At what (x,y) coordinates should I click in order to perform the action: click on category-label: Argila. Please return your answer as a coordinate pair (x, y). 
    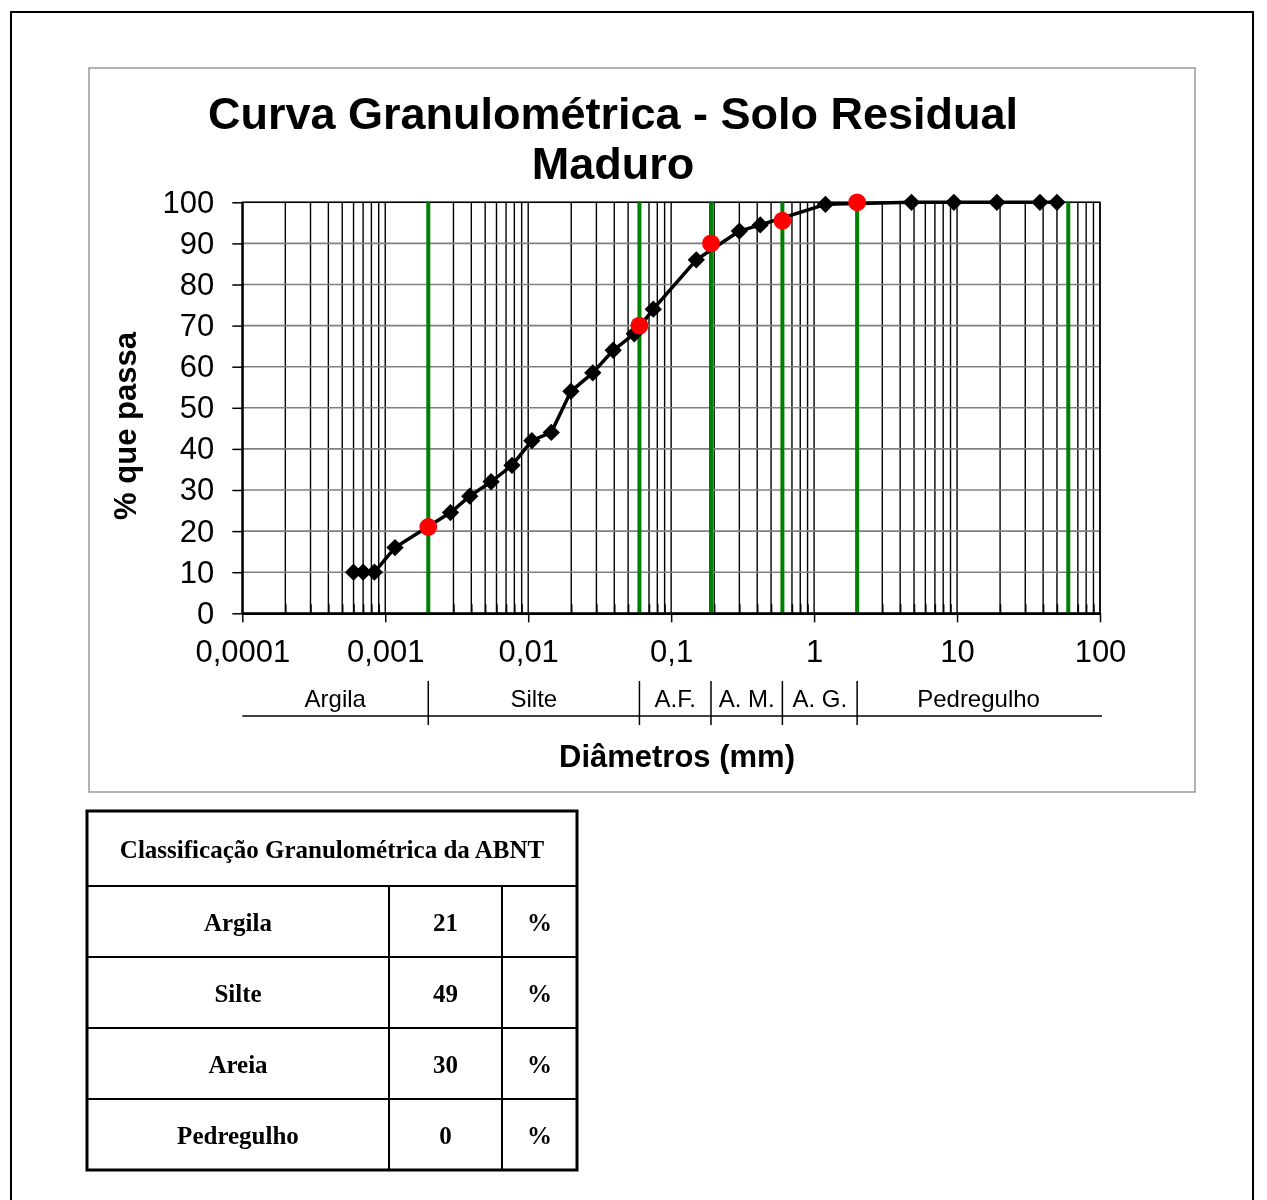
    Looking at the image, I should click on (238, 922).